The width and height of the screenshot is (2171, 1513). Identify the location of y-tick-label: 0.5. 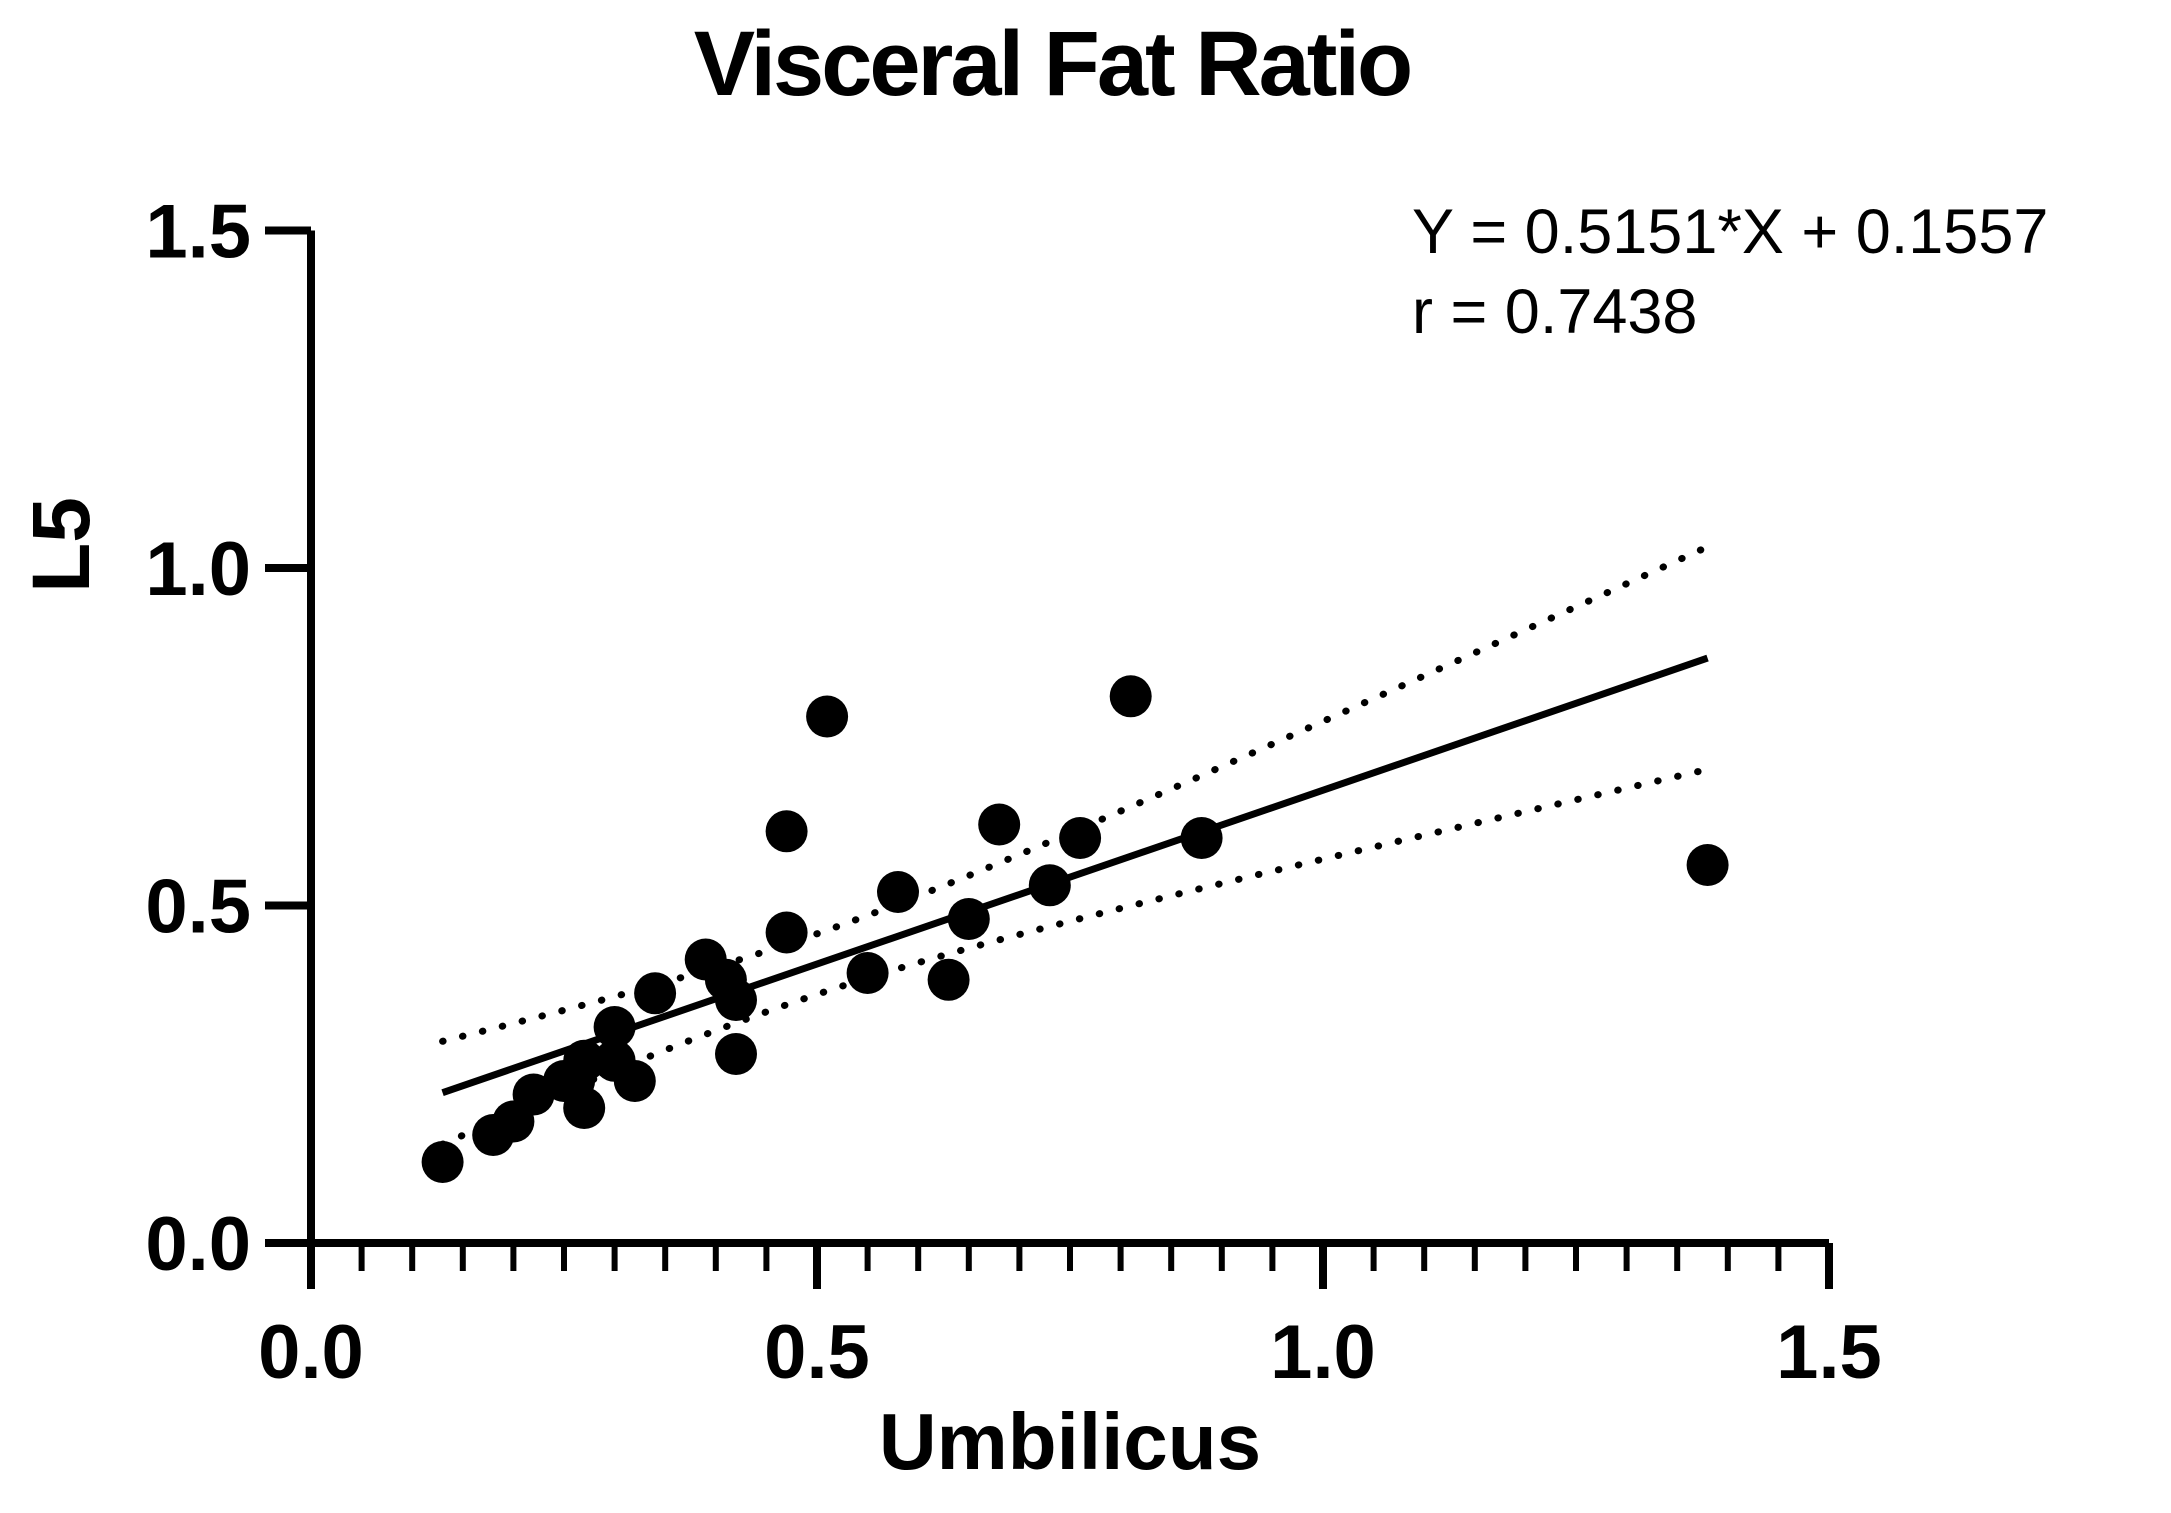
(198, 907).